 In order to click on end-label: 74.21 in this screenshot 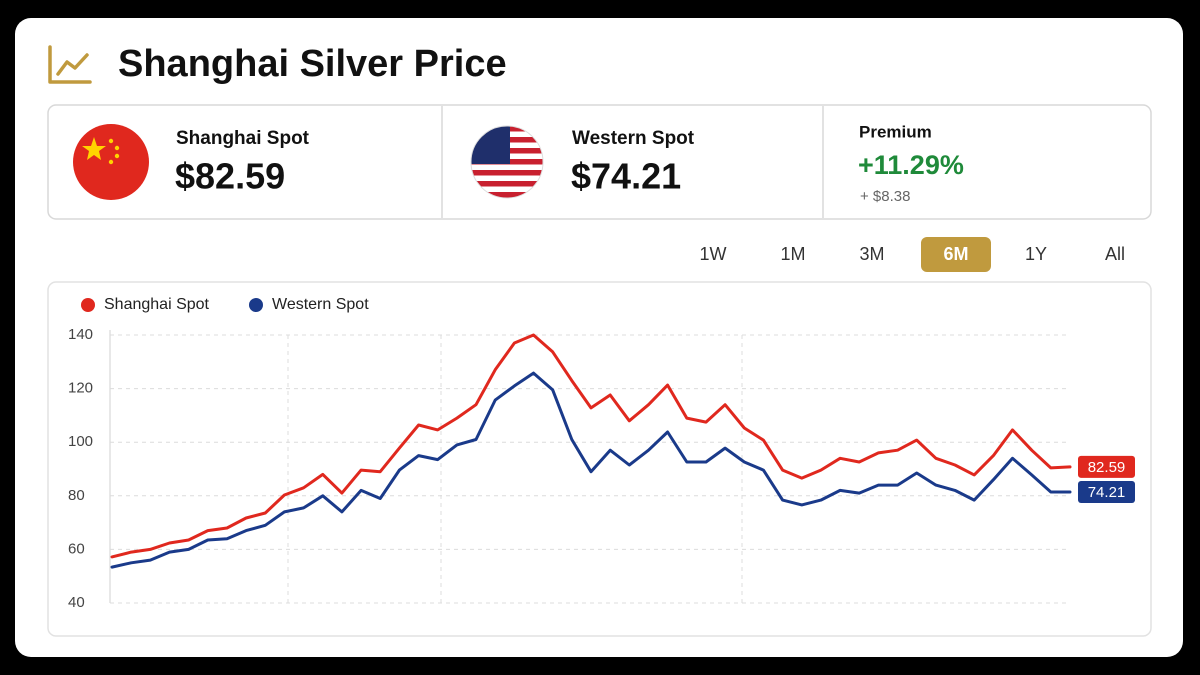, I will do `click(1107, 492)`.